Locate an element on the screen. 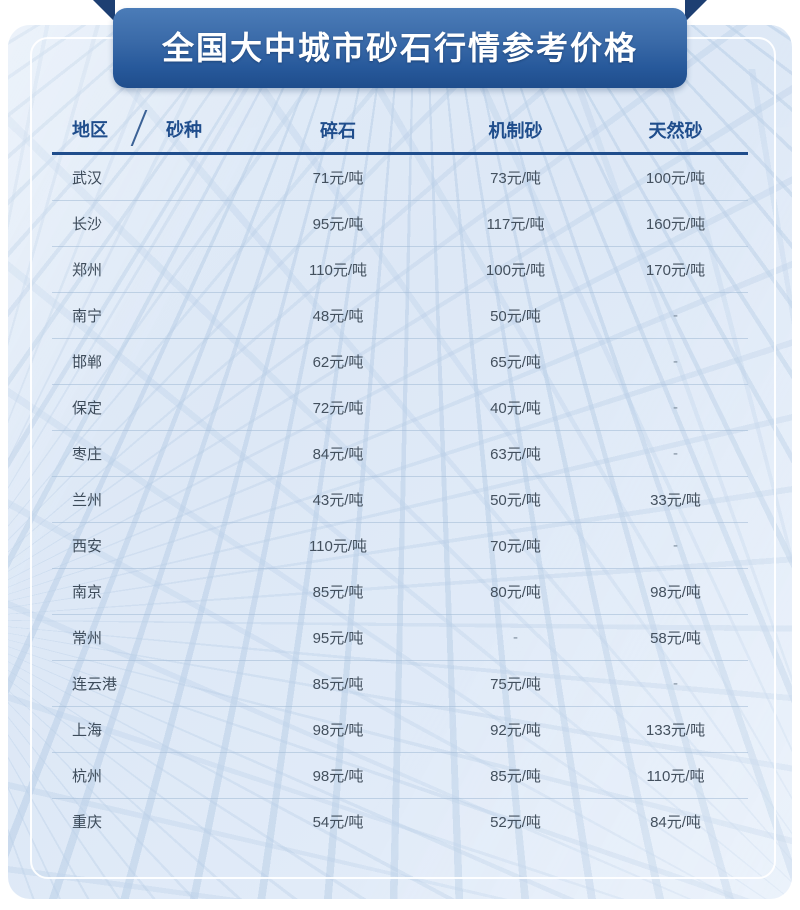  cell-crushed-stone: 62元/吨 is located at coordinates (338, 361).